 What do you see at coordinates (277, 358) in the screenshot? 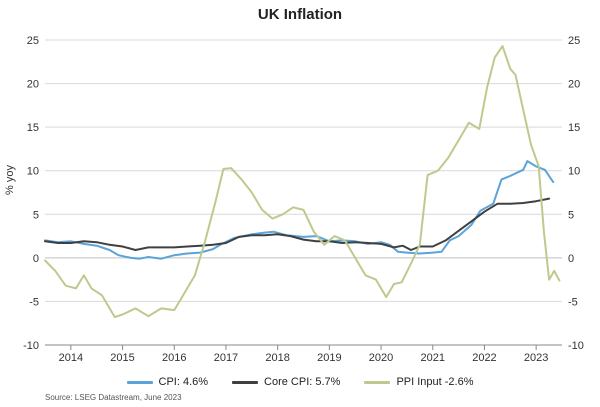
I see `x-tick-label: 2018` at bounding box center [277, 358].